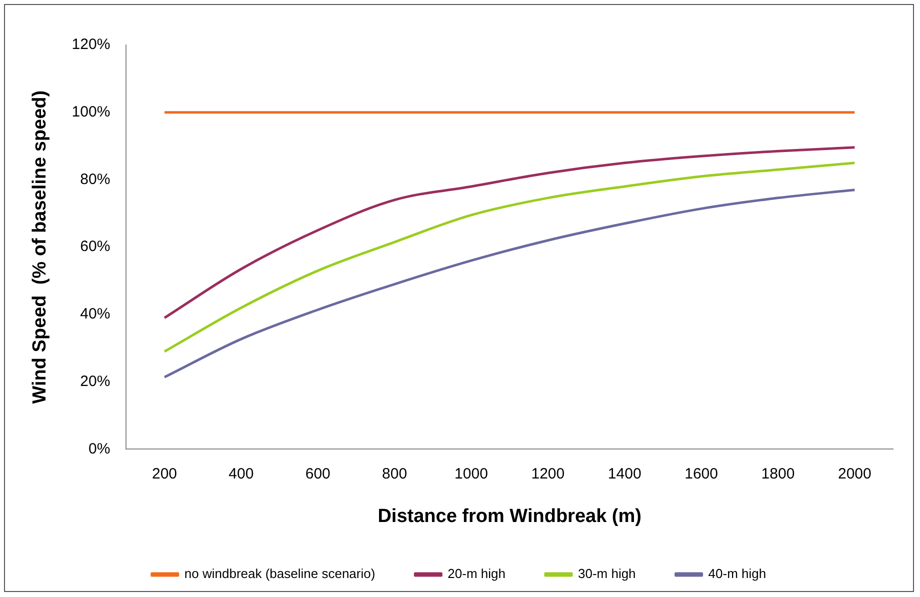 Image resolution: width=920 pixels, height=597 pixels. What do you see at coordinates (241, 473) in the screenshot?
I see `x-tick-label: 400` at bounding box center [241, 473].